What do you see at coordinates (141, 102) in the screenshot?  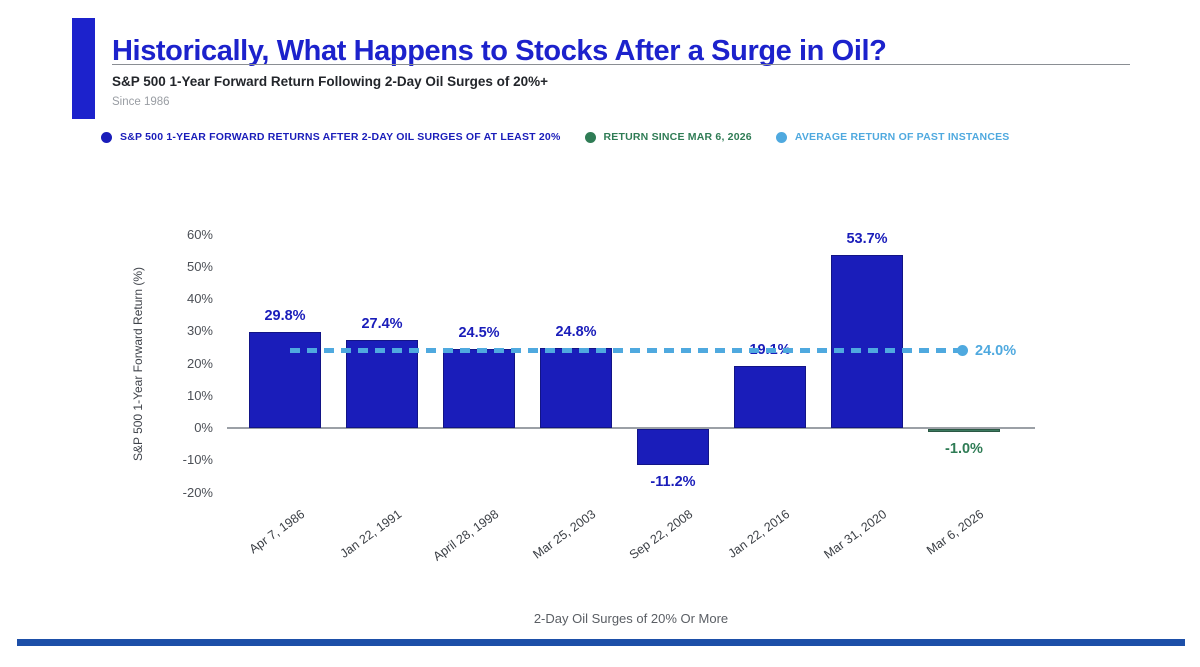 I see `since-note: Since 1986` at bounding box center [141, 102].